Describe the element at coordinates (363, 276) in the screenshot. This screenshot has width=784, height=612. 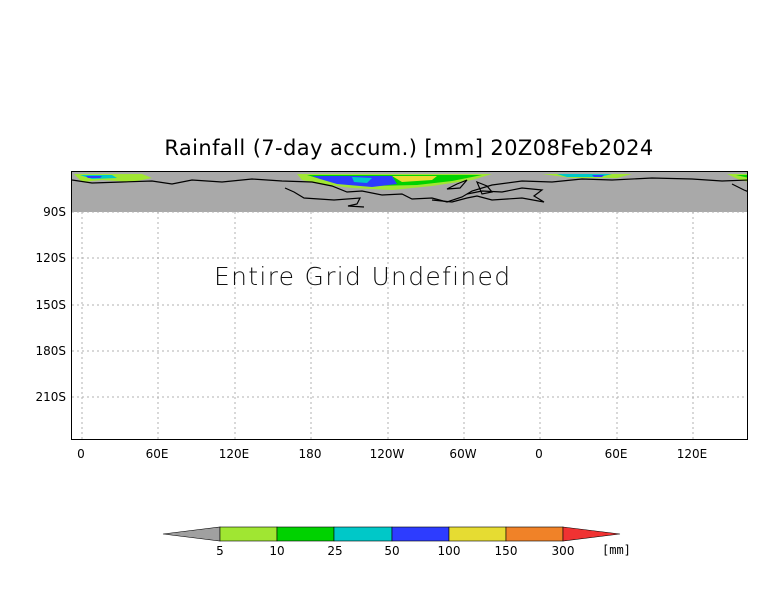
I see `undefined-grid-message: Entire Grid Undefined` at that location.